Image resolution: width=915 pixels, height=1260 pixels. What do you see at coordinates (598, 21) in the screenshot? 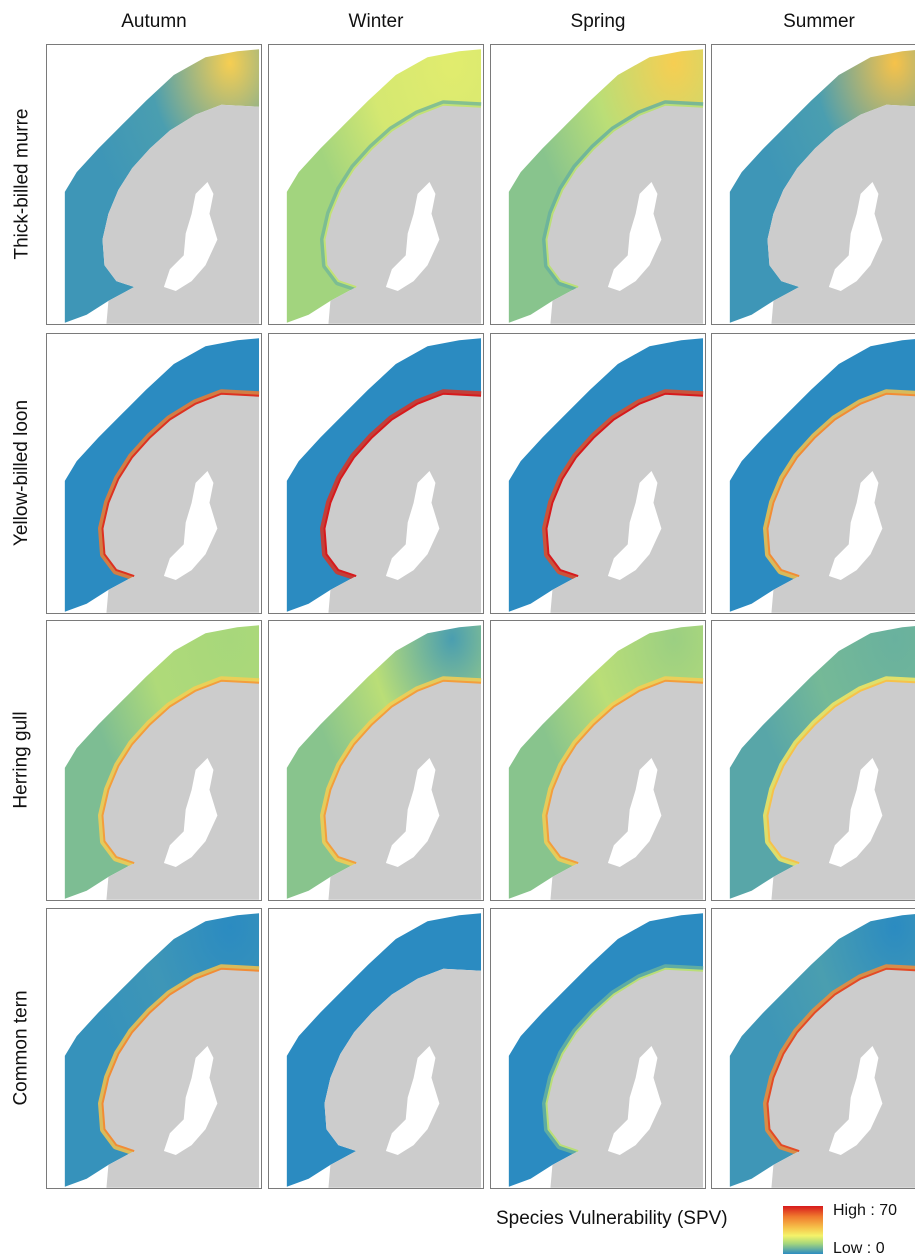
I see `column-header-spring: Spring` at bounding box center [598, 21].